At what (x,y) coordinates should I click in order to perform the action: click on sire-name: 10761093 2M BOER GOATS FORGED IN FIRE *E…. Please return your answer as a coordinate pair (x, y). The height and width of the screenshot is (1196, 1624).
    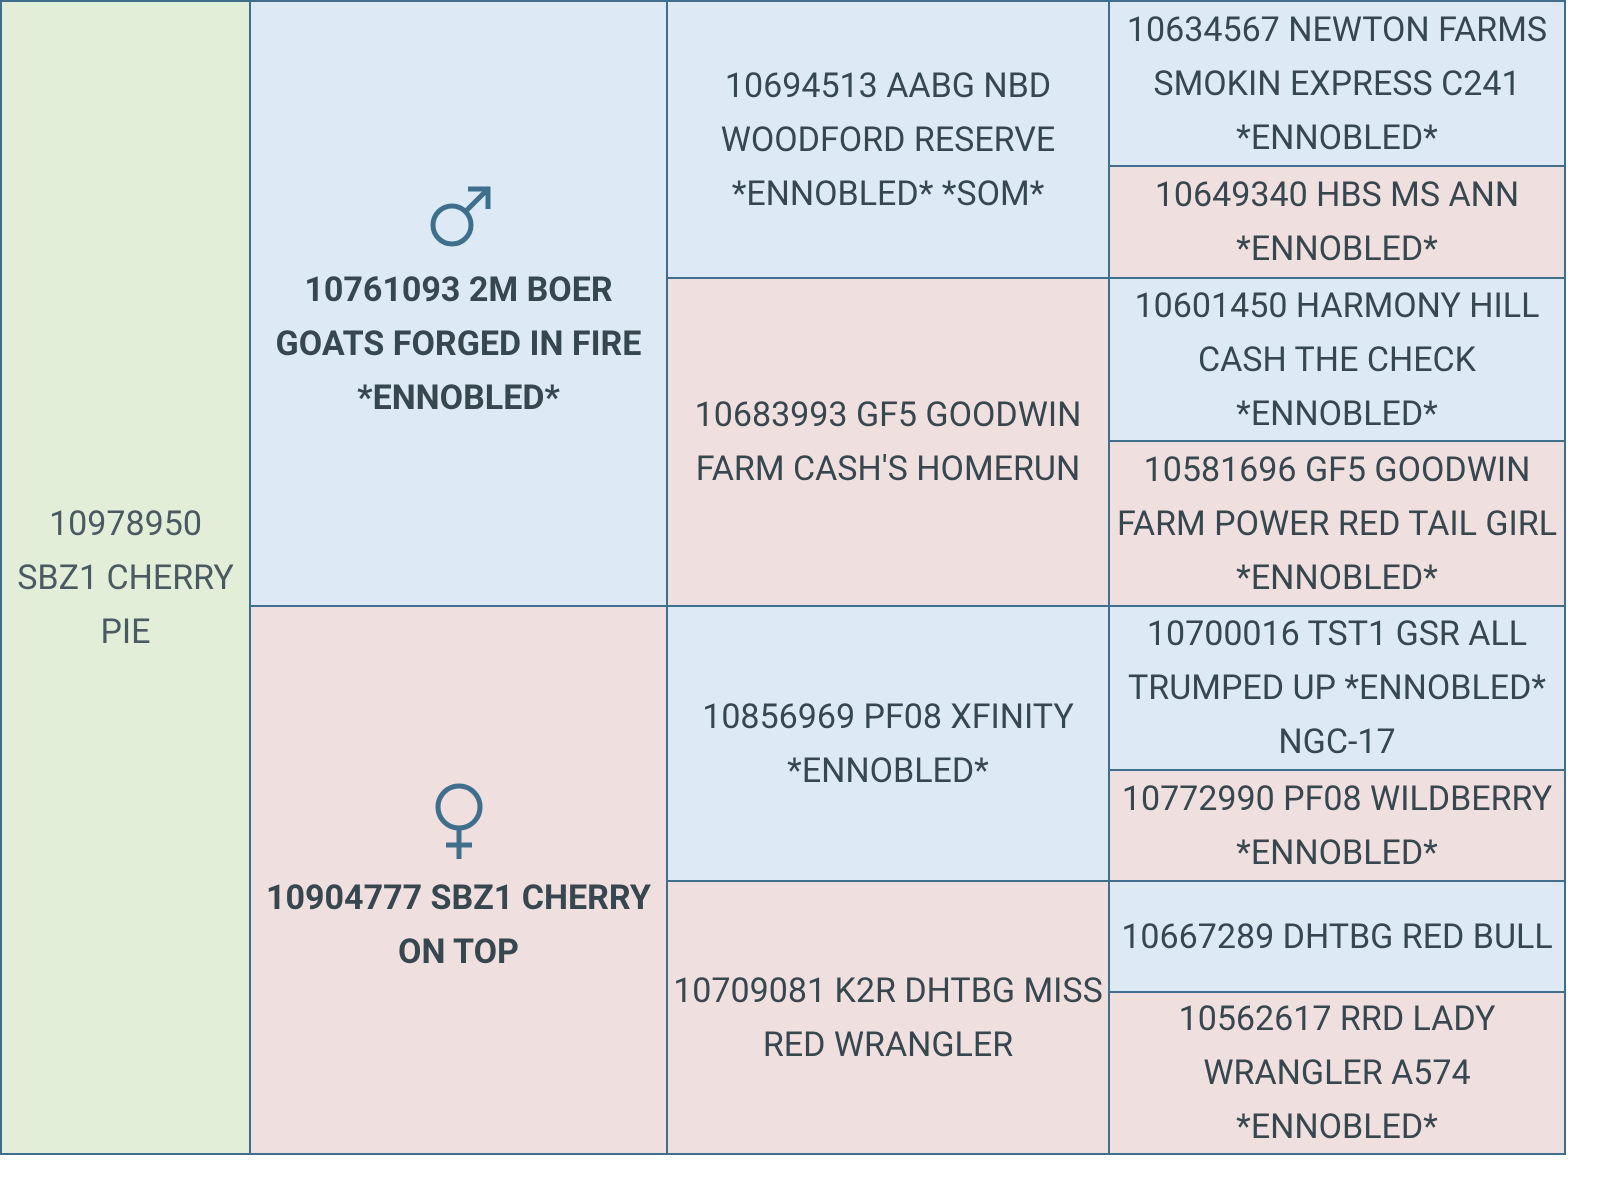
    Looking at the image, I should click on (458, 343).